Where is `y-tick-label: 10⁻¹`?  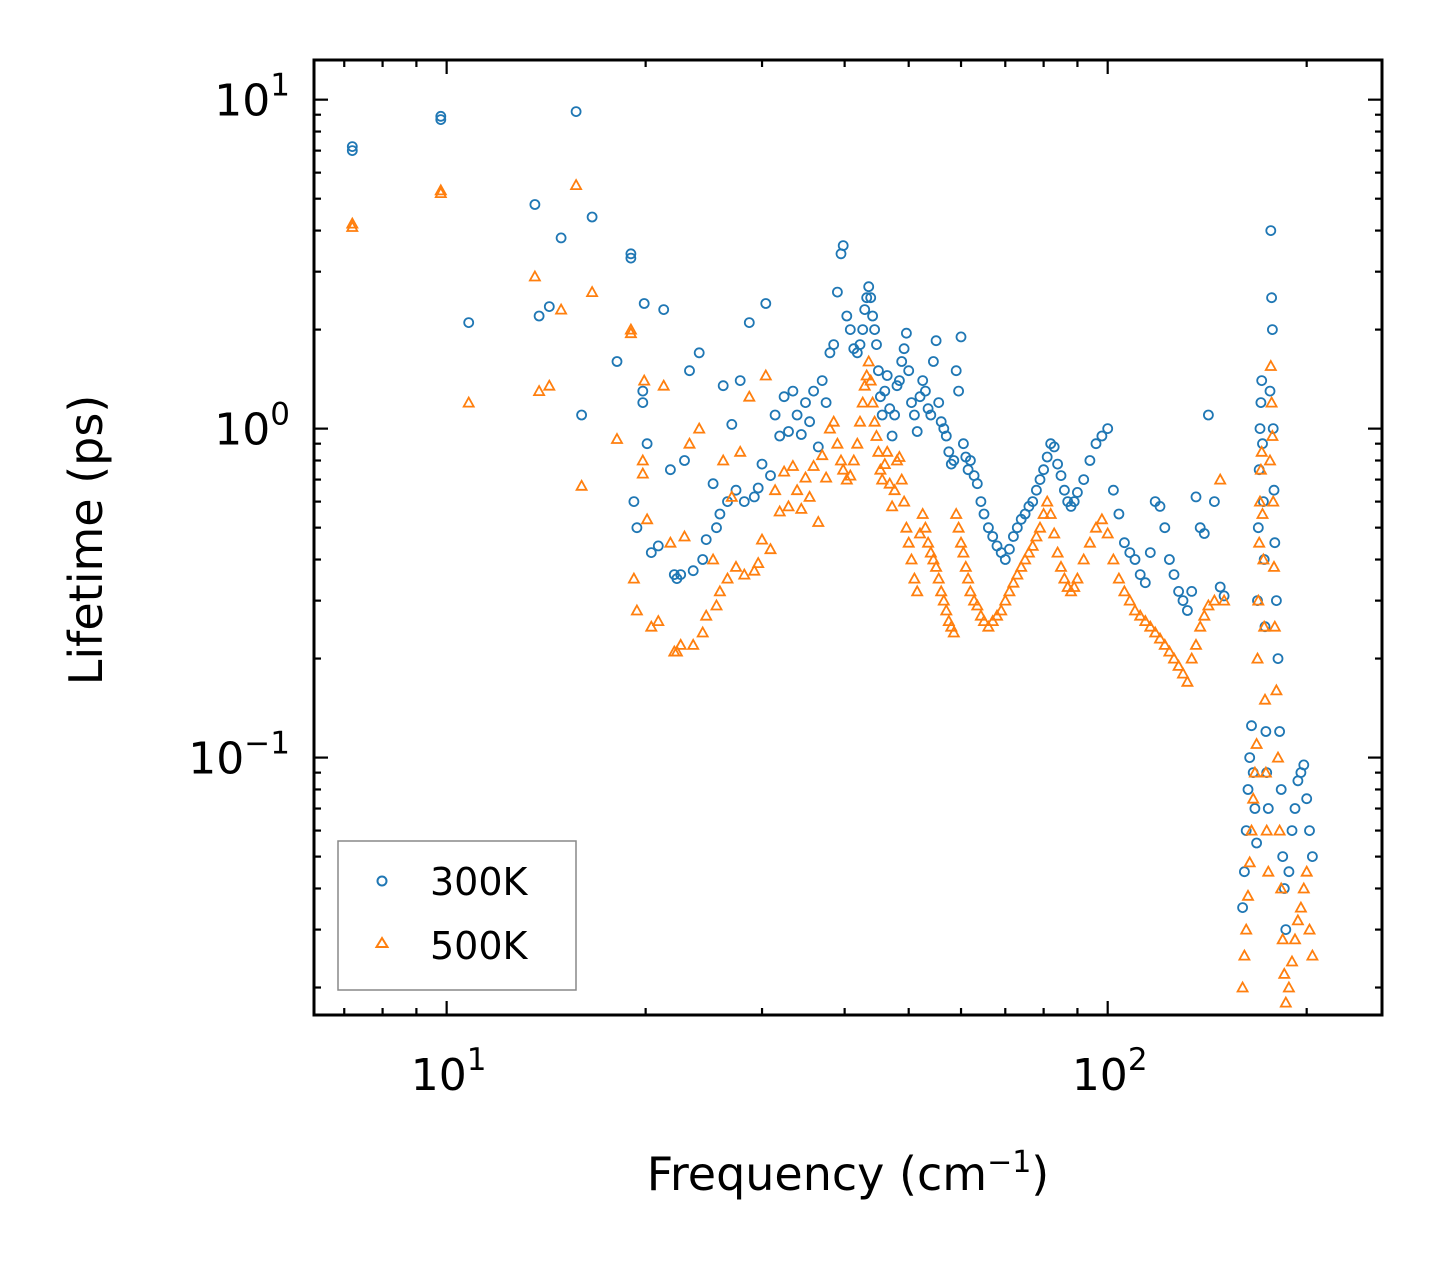
y-tick-label: 10⁻¹ is located at coordinates (239, 755).